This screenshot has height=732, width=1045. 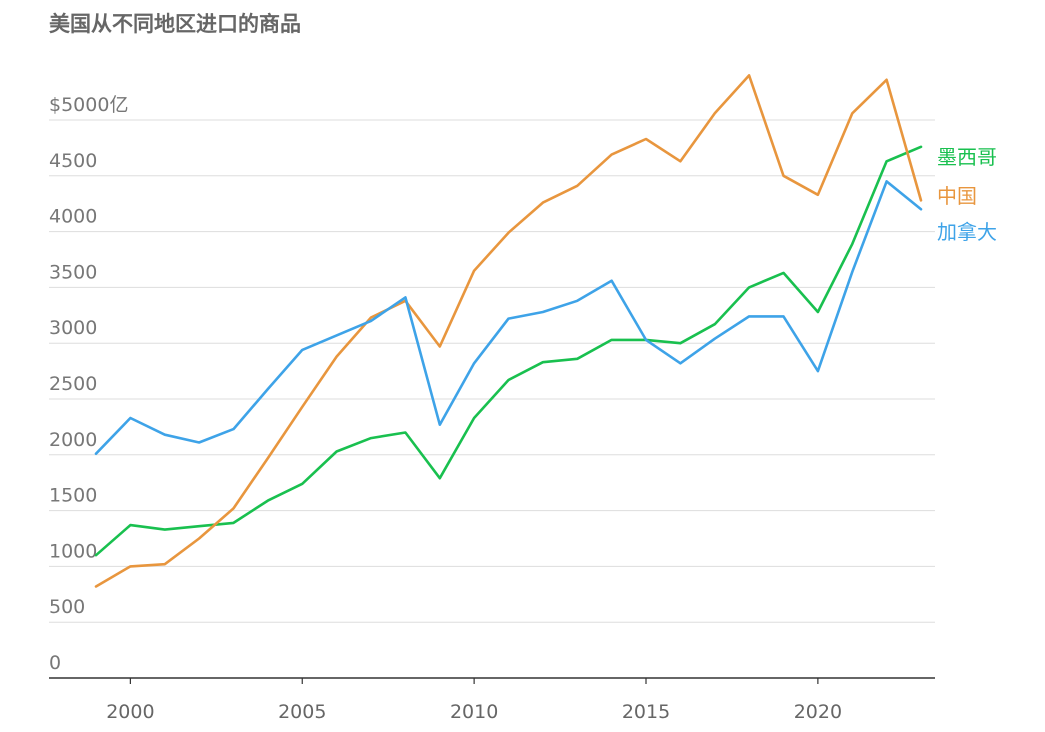 What do you see at coordinates (73, 496) in the screenshot?
I see `y-tick-label: 1500` at bounding box center [73, 496].